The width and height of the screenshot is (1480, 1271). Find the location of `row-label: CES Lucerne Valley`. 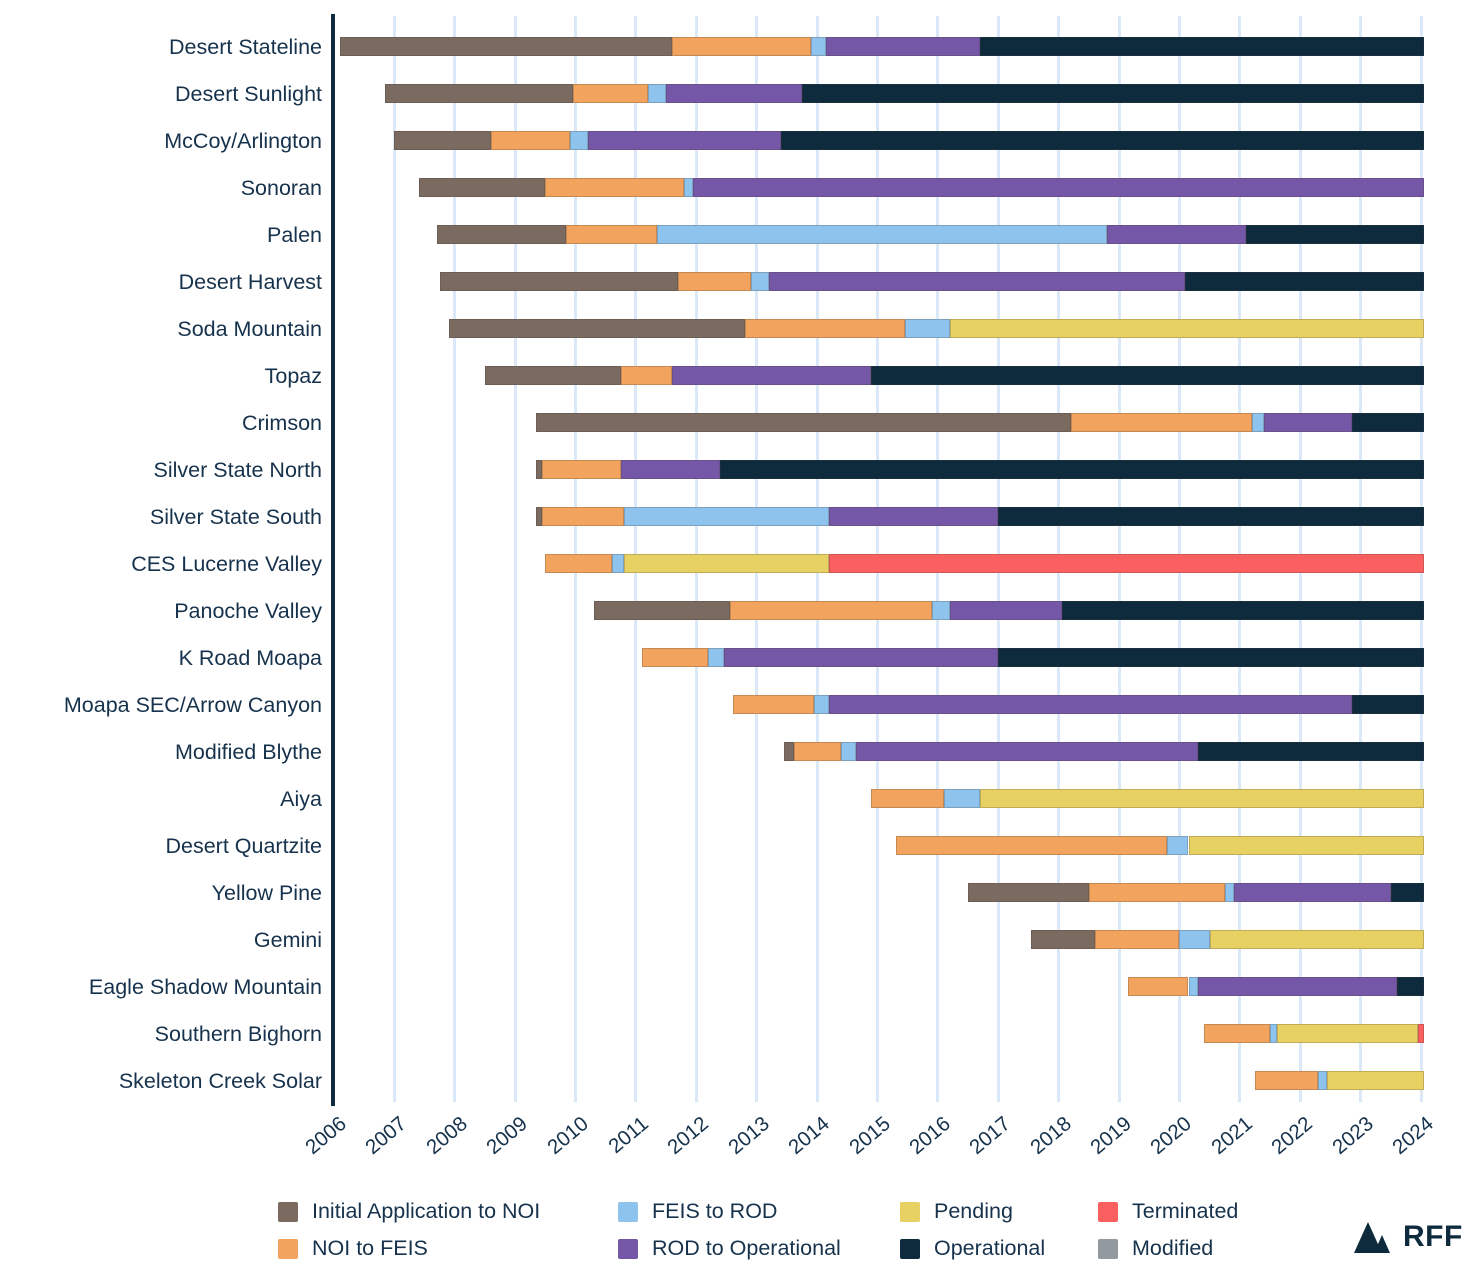

row-label: CES Lucerne Valley is located at coordinates (226, 563).